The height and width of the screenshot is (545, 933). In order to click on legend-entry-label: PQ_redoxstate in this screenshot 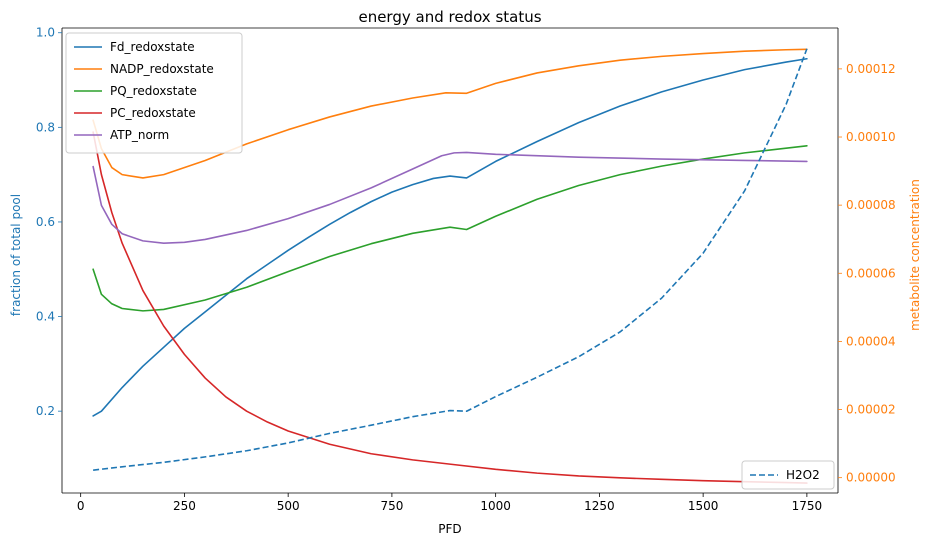, I will do `click(153, 91)`.